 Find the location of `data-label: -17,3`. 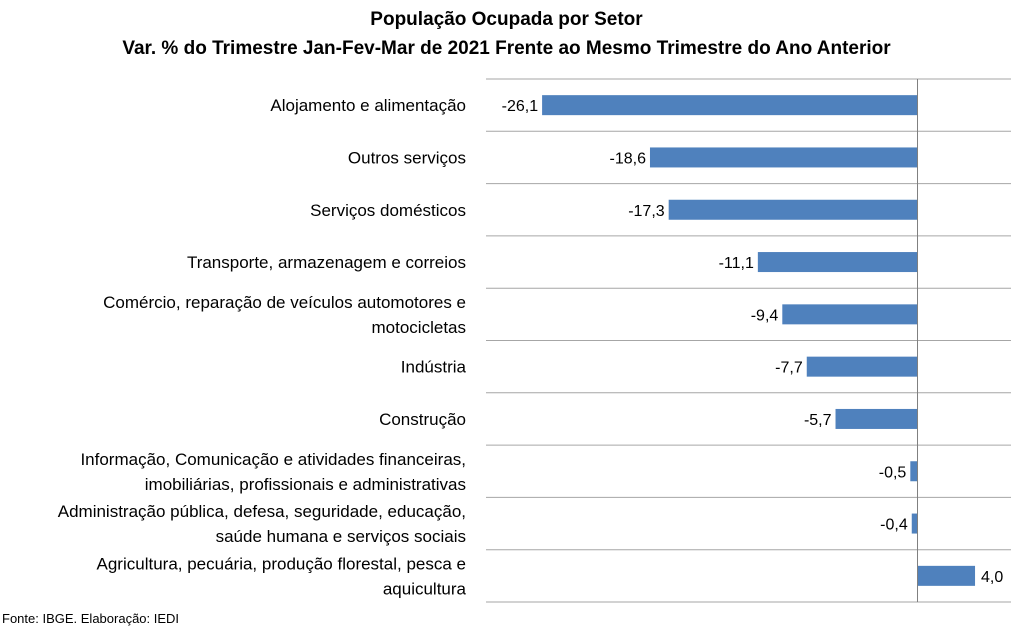

data-label: -17,3 is located at coordinates (646, 211).